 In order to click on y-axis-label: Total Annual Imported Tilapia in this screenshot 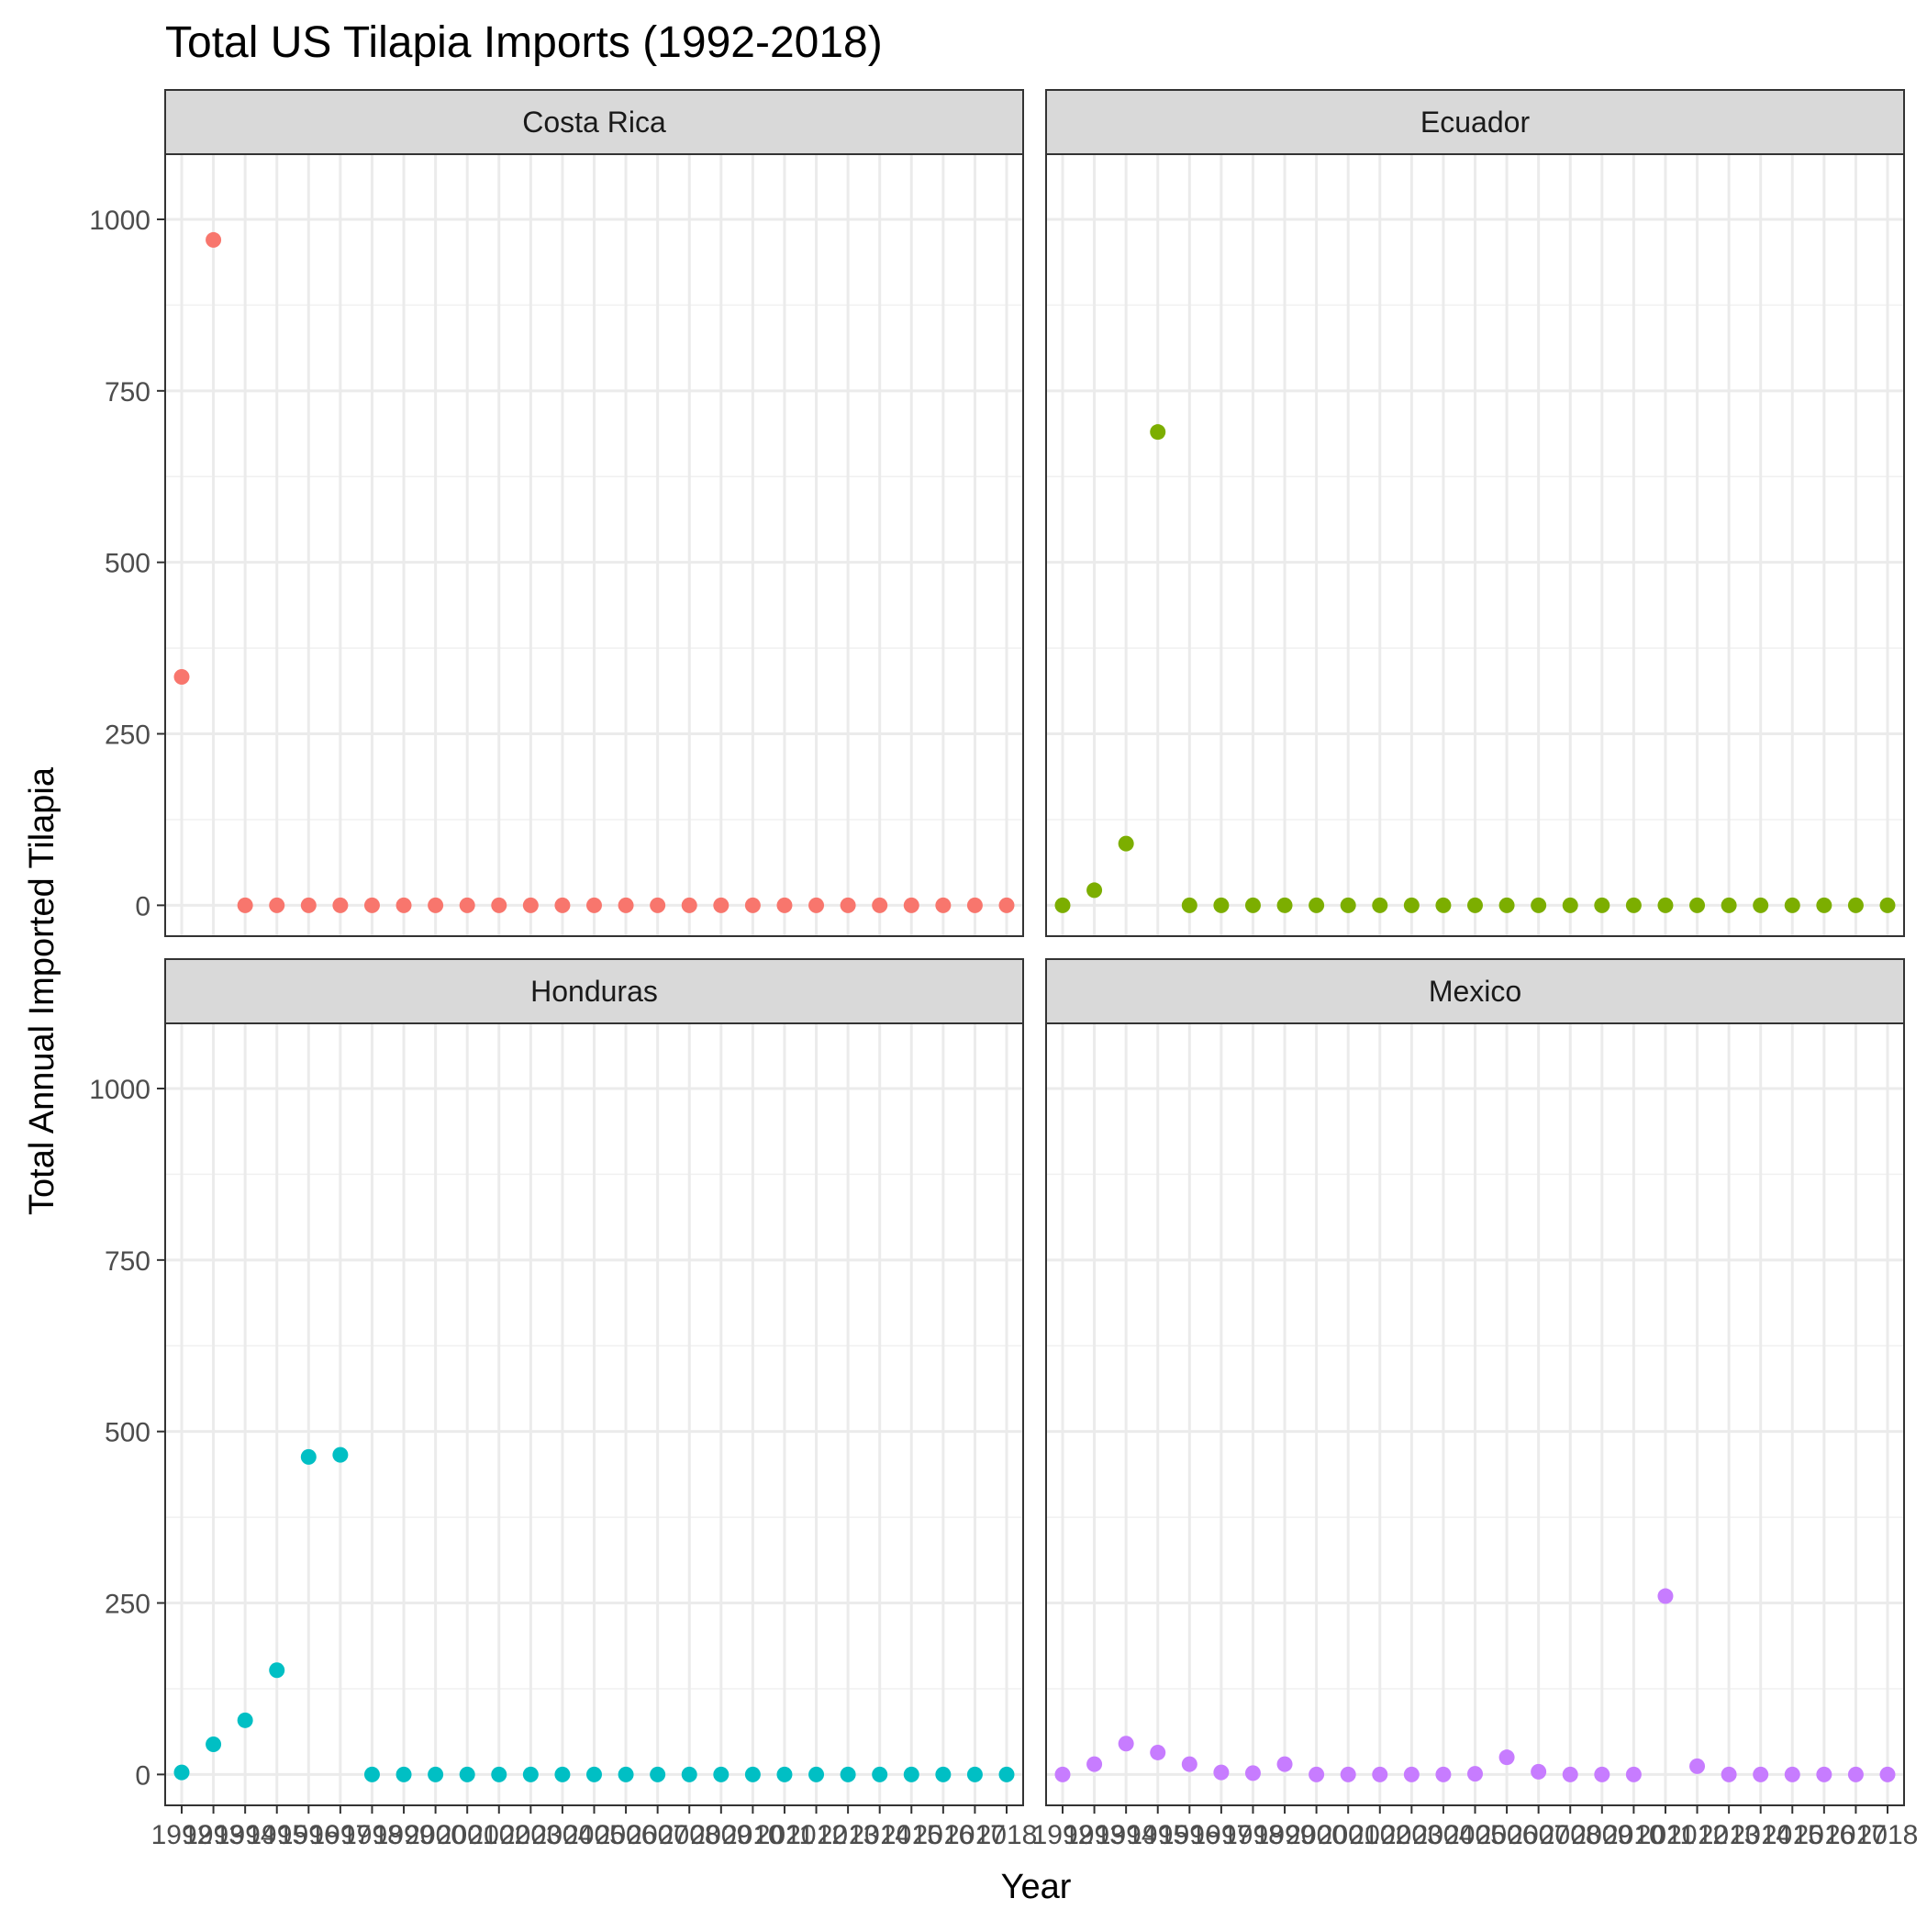, I will do `click(42, 990)`.